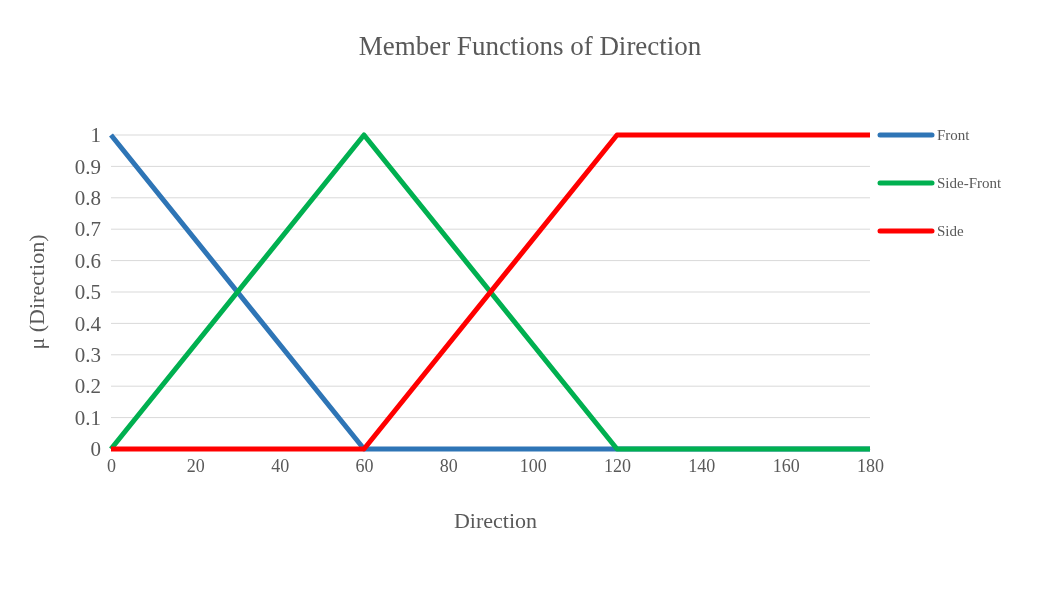  I want to click on x-tick-label: 120, so click(617, 465).